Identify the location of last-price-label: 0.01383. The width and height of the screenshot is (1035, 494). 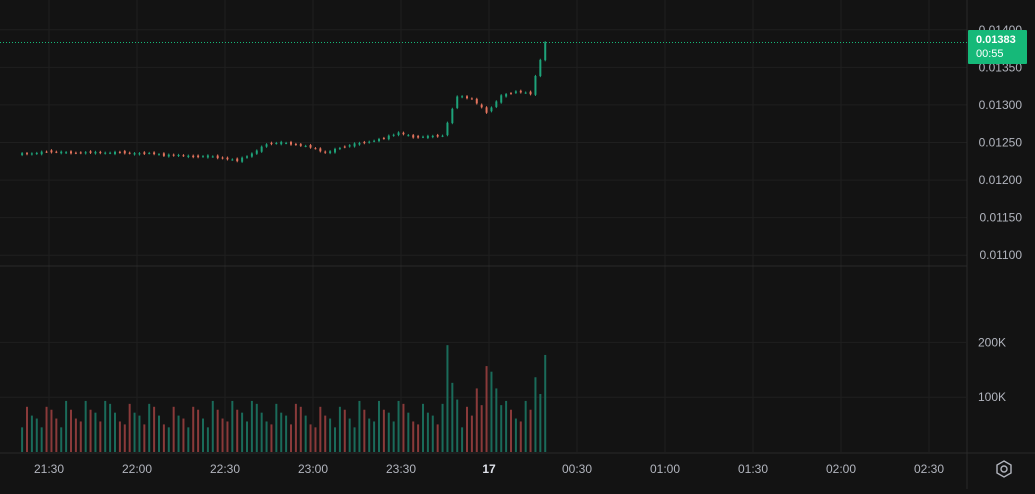
(996, 40).